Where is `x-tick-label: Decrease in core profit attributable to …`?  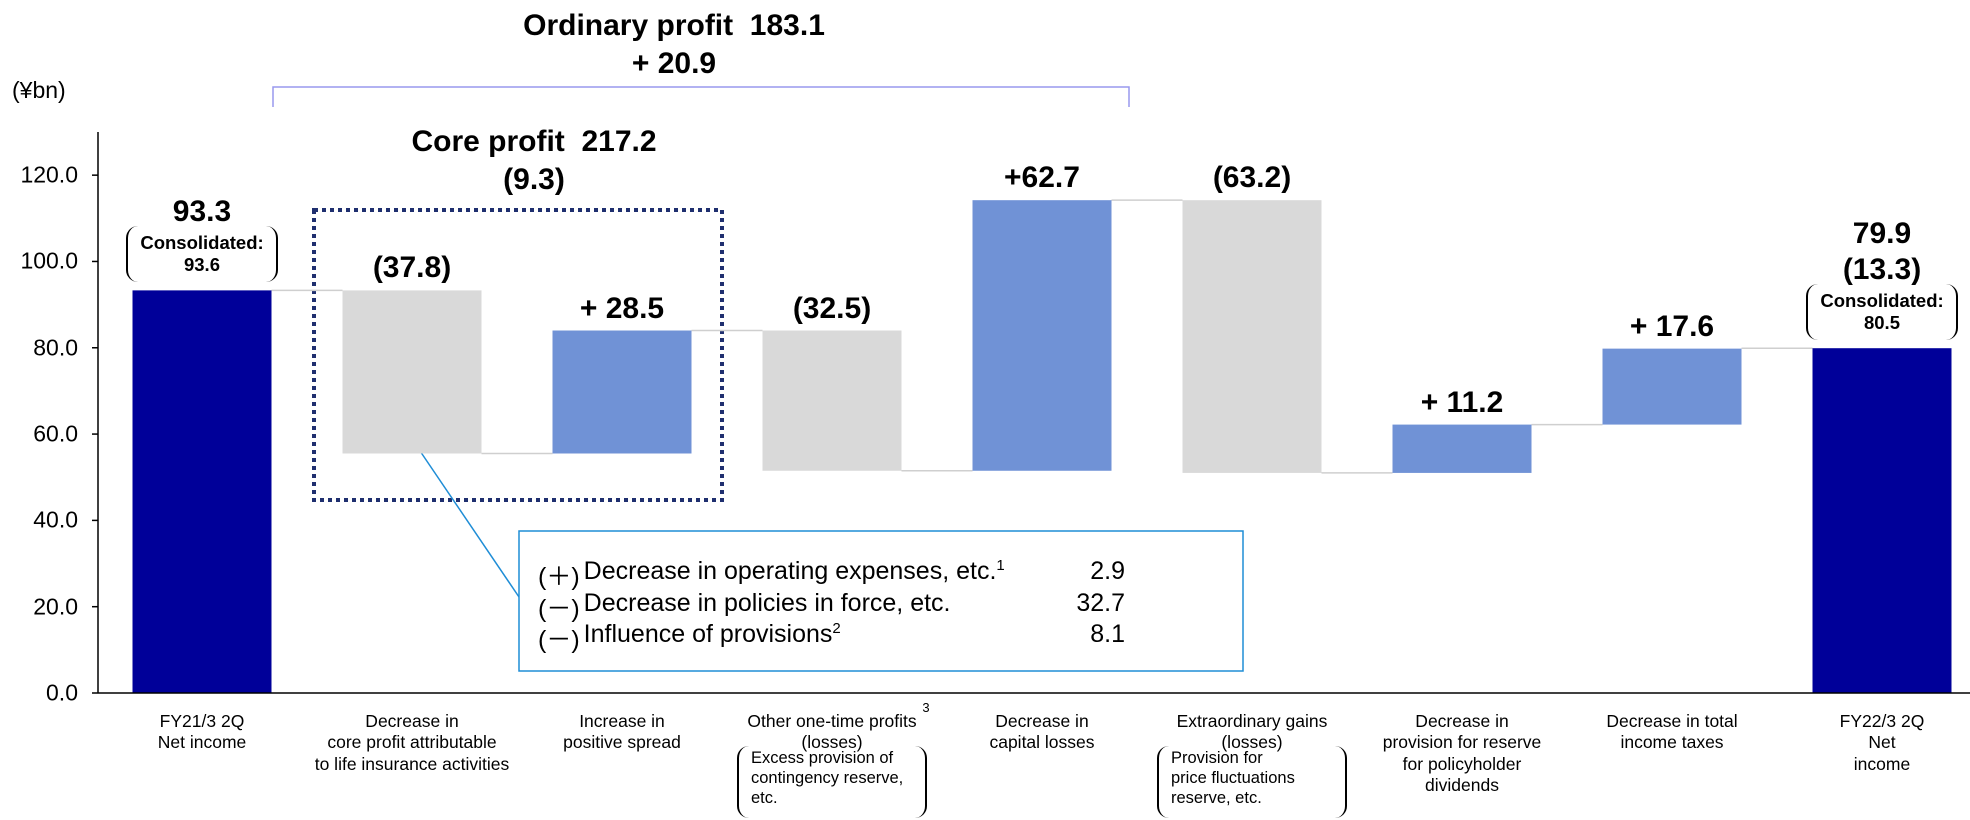
x-tick-label: Decrease in core profit attributable to … is located at coordinates (412, 742).